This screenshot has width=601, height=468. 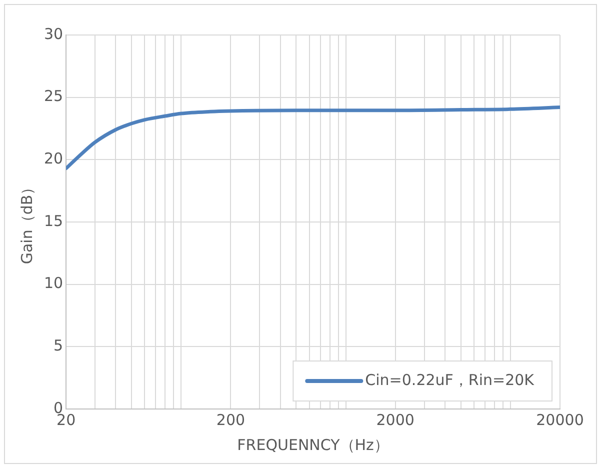 I want to click on legend-label: Cin=0.22uF，Rin=20K, so click(x=450, y=379).